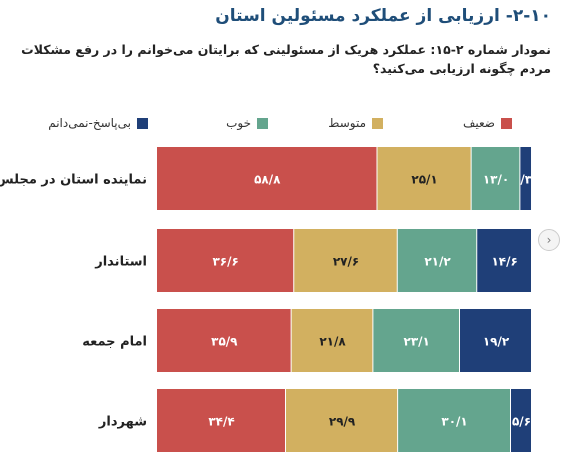  I want to click on data-label: ۱۳/۰, so click(496, 180).